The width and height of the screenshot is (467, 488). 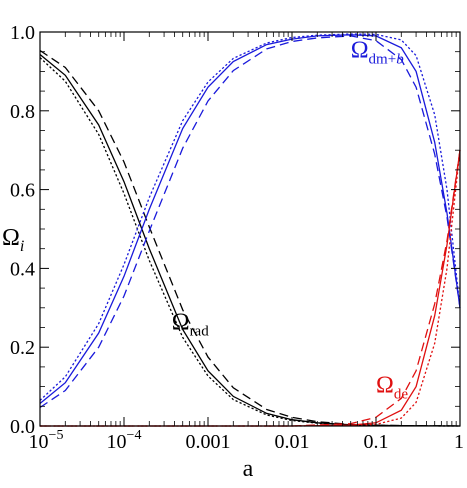 What do you see at coordinates (22, 191) in the screenshot?
I see `y-tick-label: 0.6` at bounding box center [22, 191].